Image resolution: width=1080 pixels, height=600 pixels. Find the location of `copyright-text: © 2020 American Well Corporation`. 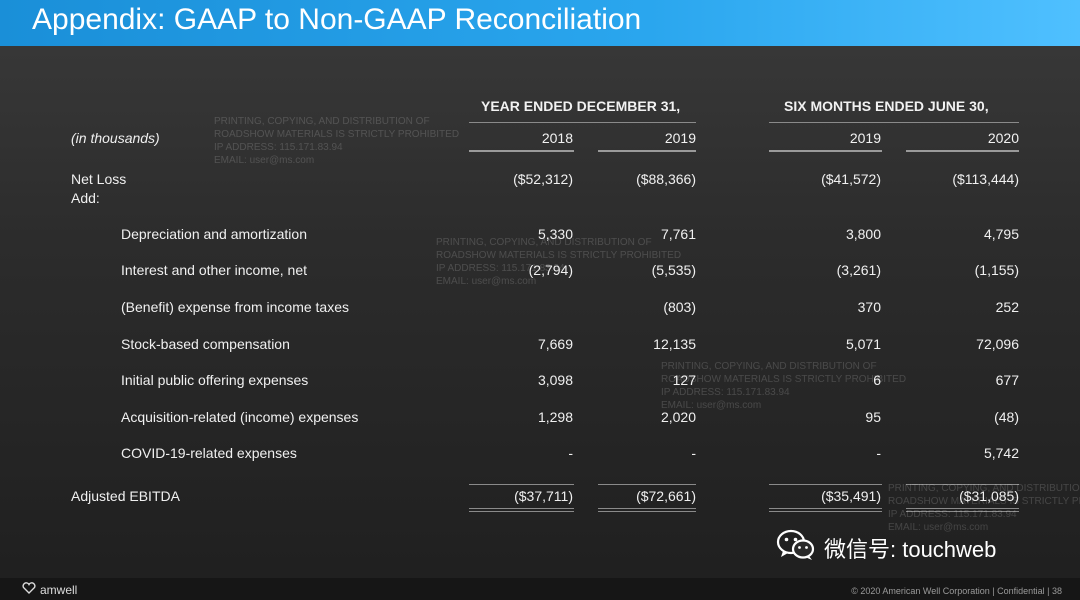

copyright-text: © 2020 American Well Corporation is located at coordinates (920, 591).